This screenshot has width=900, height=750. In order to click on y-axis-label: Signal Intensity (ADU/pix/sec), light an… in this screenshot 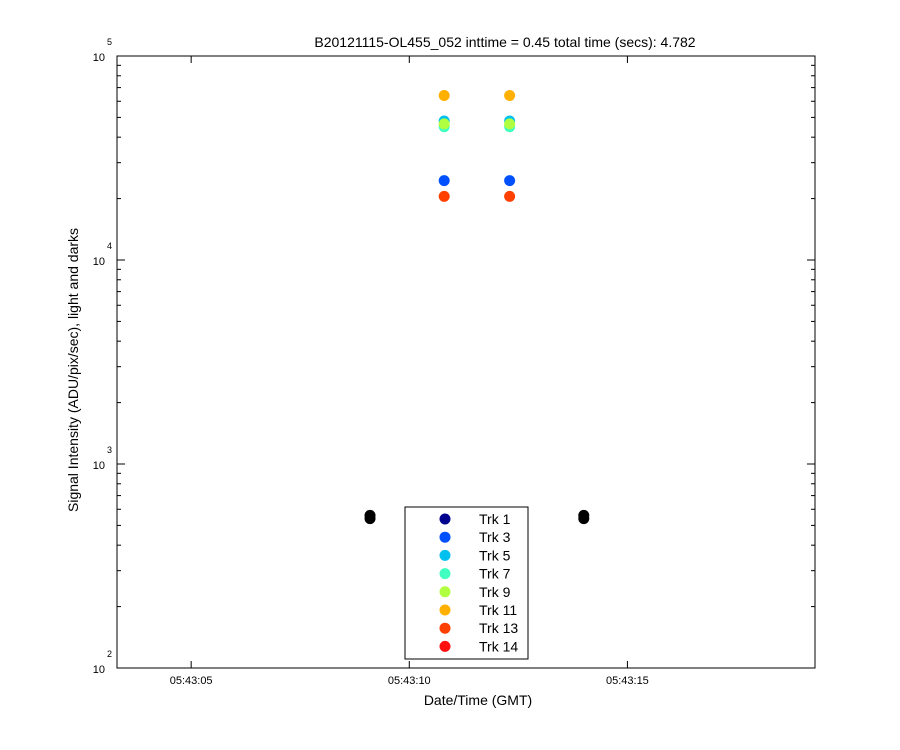, I will do `click(73, 370)`.